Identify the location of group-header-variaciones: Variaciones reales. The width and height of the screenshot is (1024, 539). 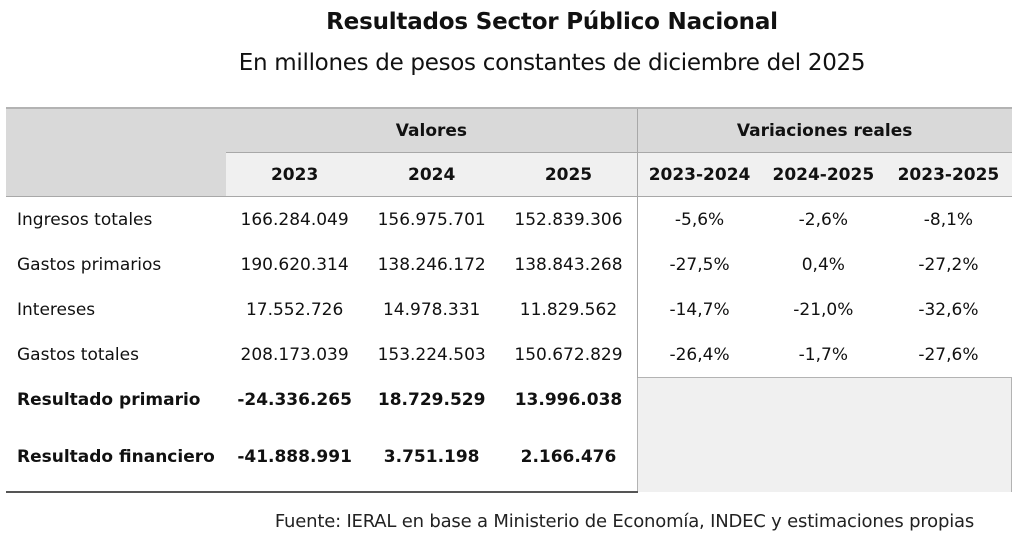
(824, 130).